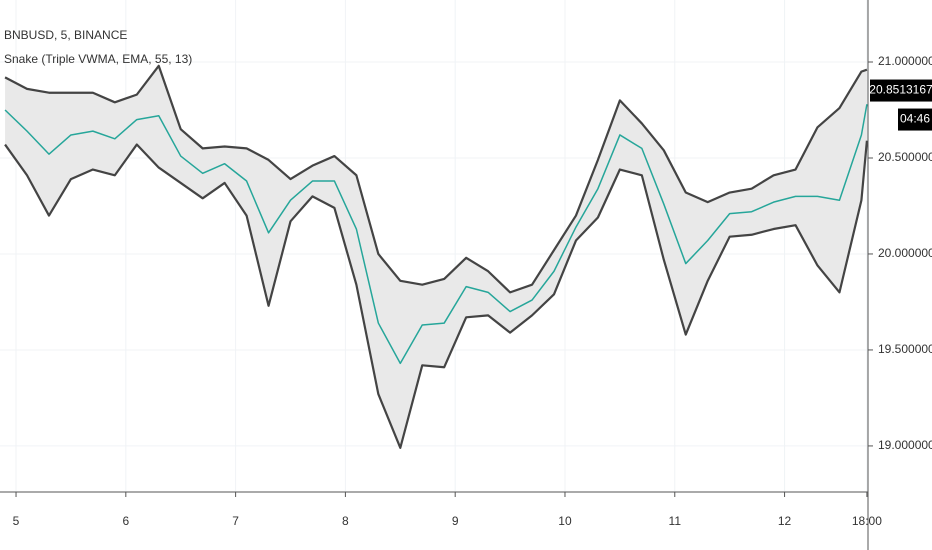 The image size is (932, 550). What do you see at coordinates (905, 157) in the screenshot?
I see `y-tick-label: 20.5000000` at bounding box center [905, 157].